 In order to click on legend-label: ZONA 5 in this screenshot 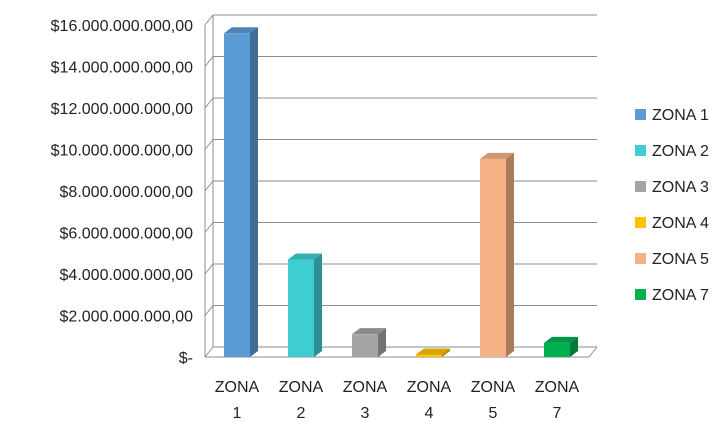, I will do `click(680, 259)`.